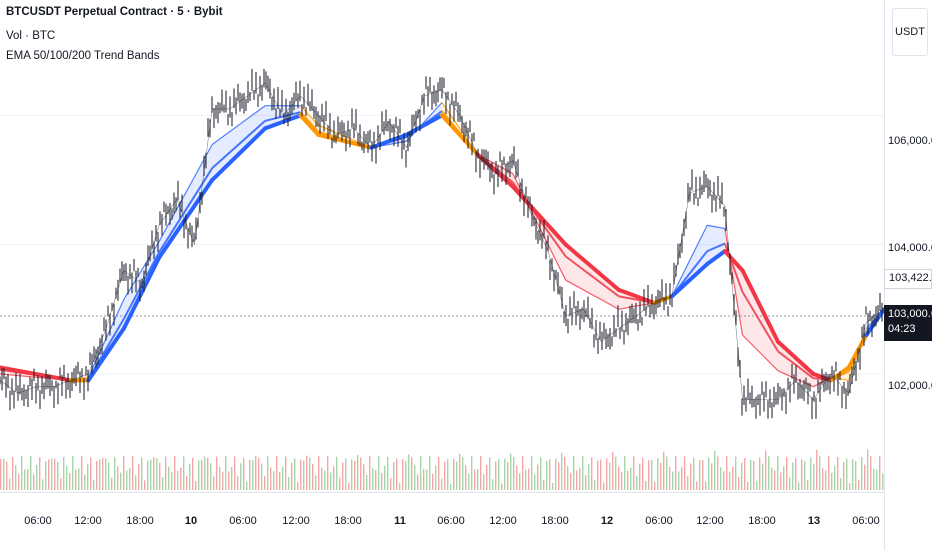 The height and width of the screenshot is (551, 932). Describe the element at coordinates (31, 36) in the screenshot. I see `volume-legend: Vol · BTC` at that location.